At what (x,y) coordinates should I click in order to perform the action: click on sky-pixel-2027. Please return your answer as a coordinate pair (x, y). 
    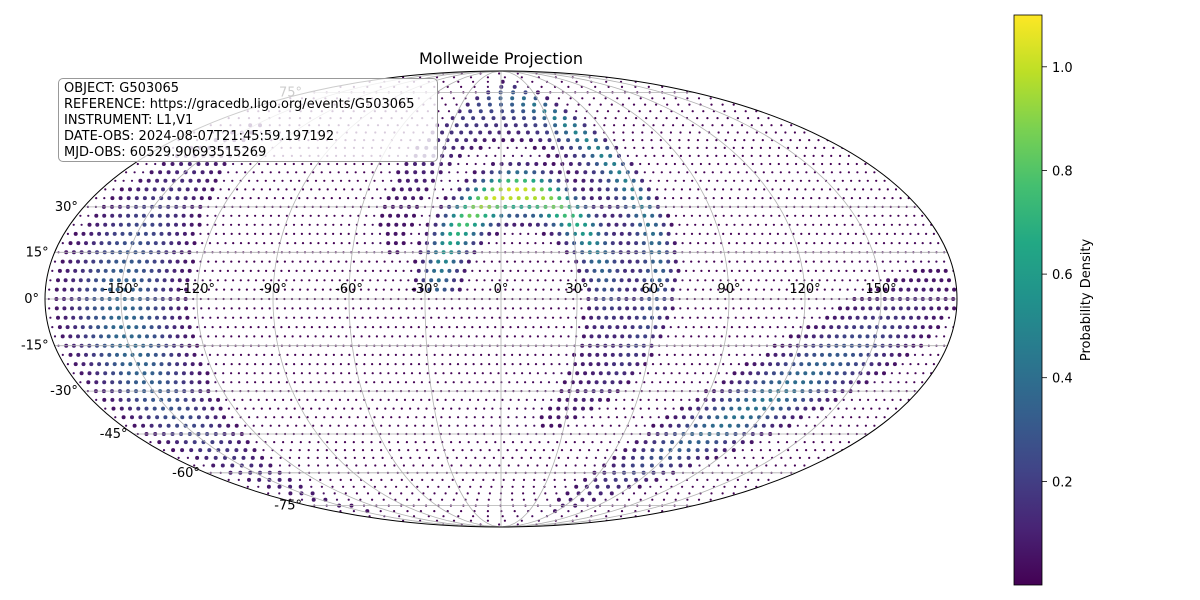
    Looking at the image, I should click on (301, 317).